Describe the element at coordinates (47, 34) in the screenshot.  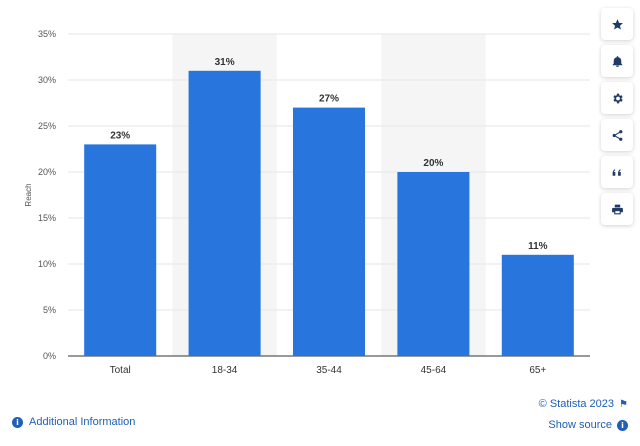
I see `y-tick-label: 35%` at that location.